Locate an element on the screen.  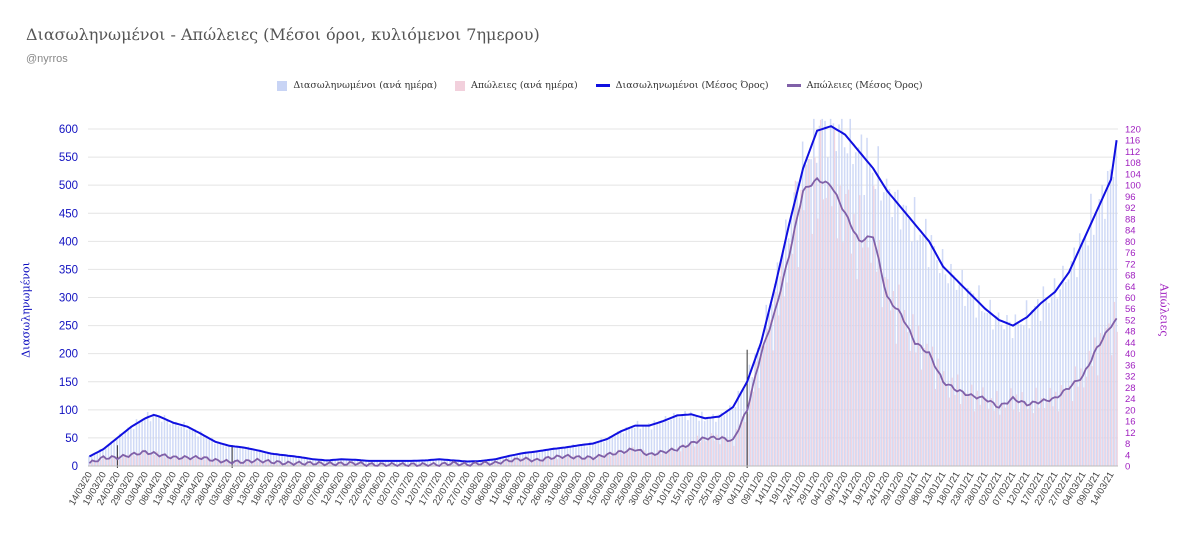
legend-item-avg-intubated: Διασωληνωμένοι (Μέσος Όρος) is located at coordinates (682, 85).